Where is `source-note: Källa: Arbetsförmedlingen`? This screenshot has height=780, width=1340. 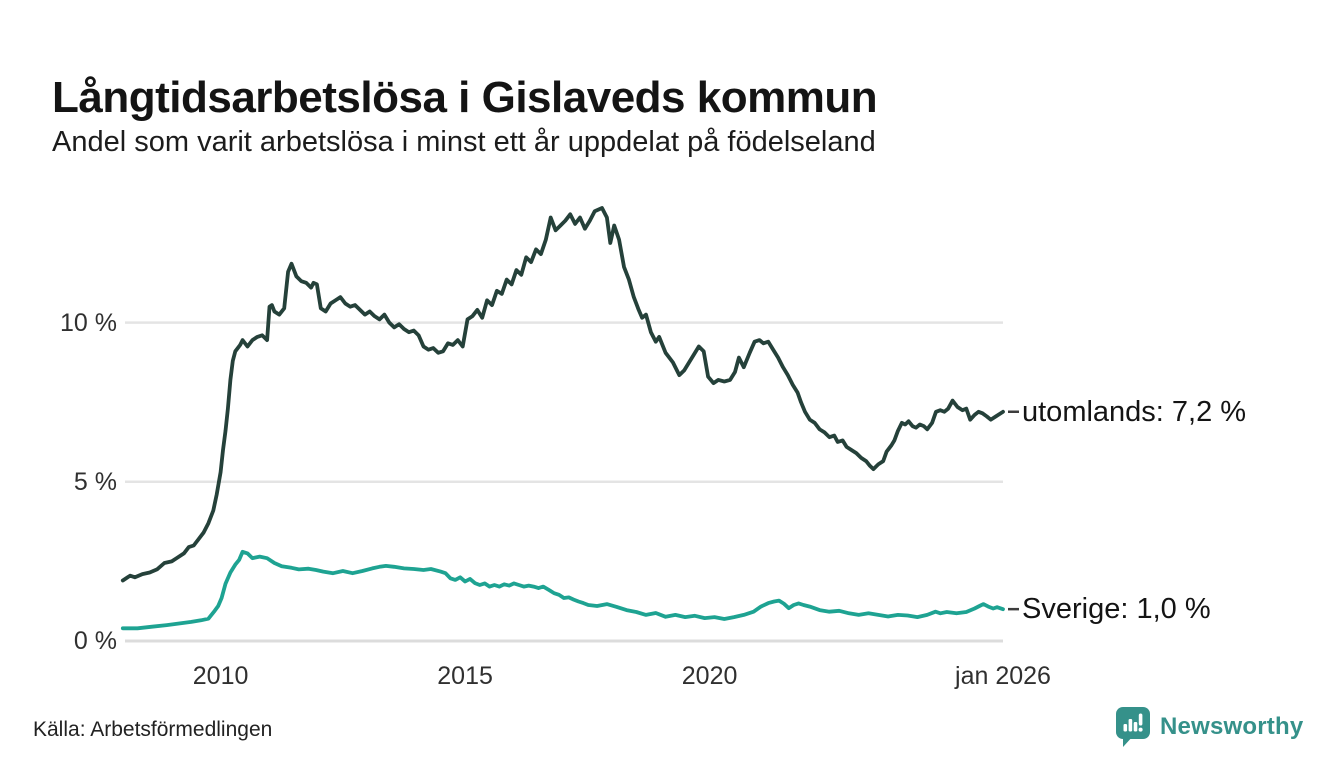
source-note: Källa: Arbetsförmedlingen is located at coordinates (153, 729).